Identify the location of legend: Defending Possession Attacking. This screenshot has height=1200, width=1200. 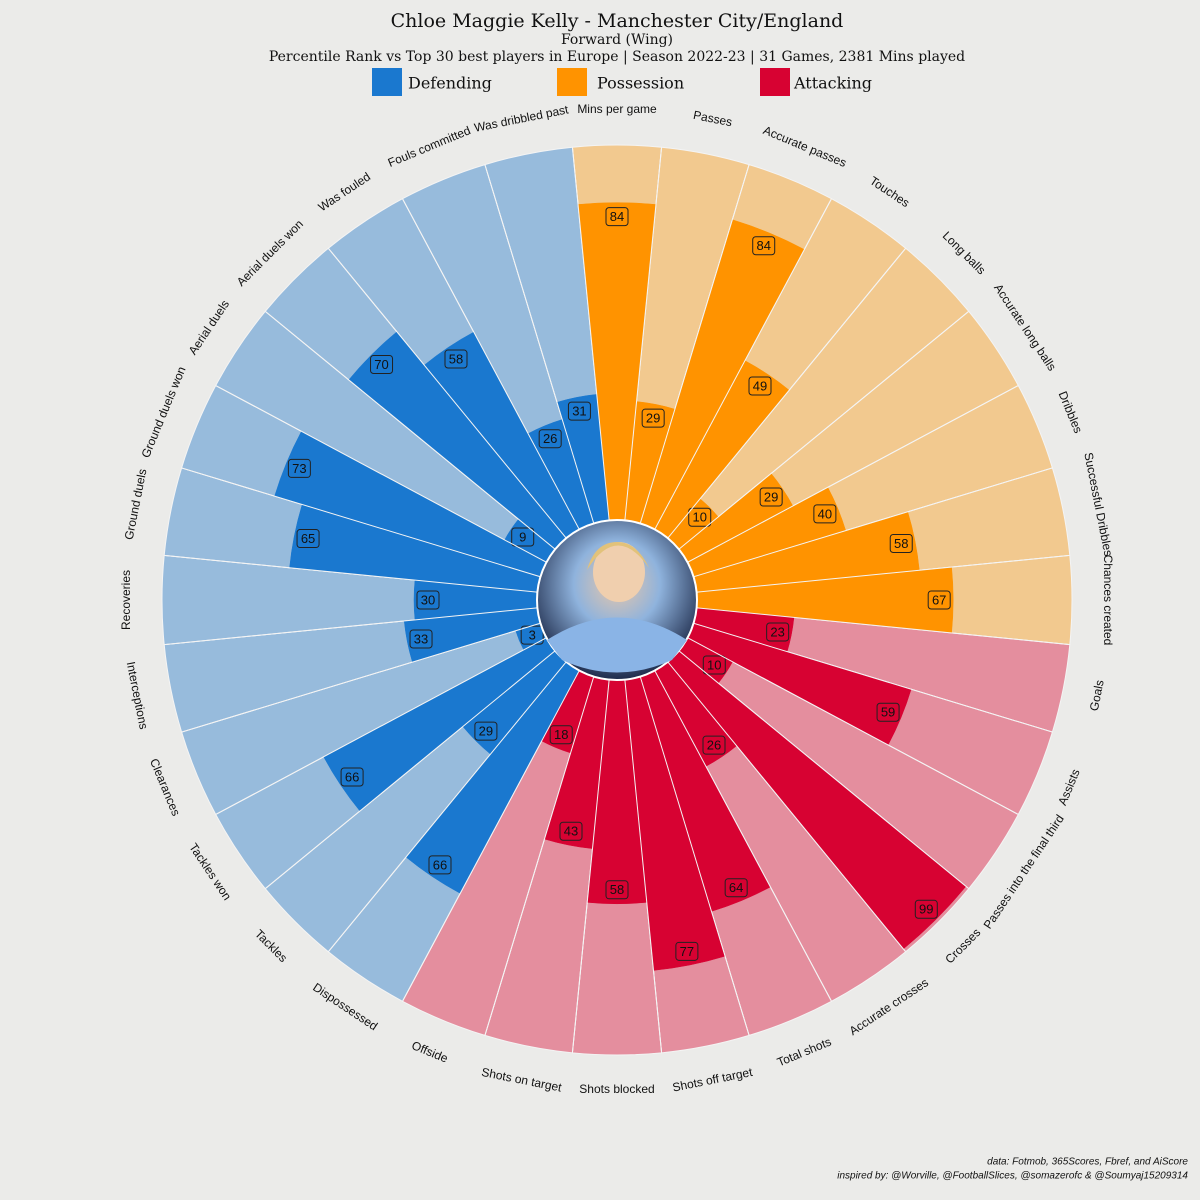
(622, 82).